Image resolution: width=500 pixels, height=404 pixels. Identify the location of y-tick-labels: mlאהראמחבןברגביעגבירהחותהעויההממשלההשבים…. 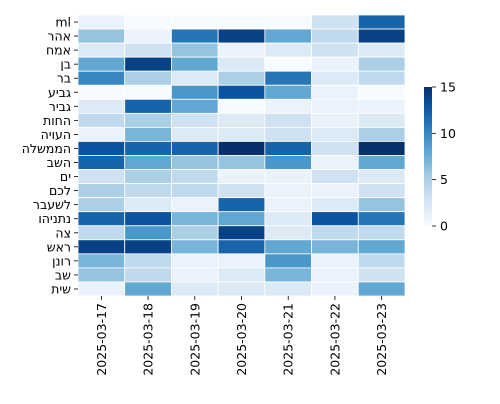
(50, 155).